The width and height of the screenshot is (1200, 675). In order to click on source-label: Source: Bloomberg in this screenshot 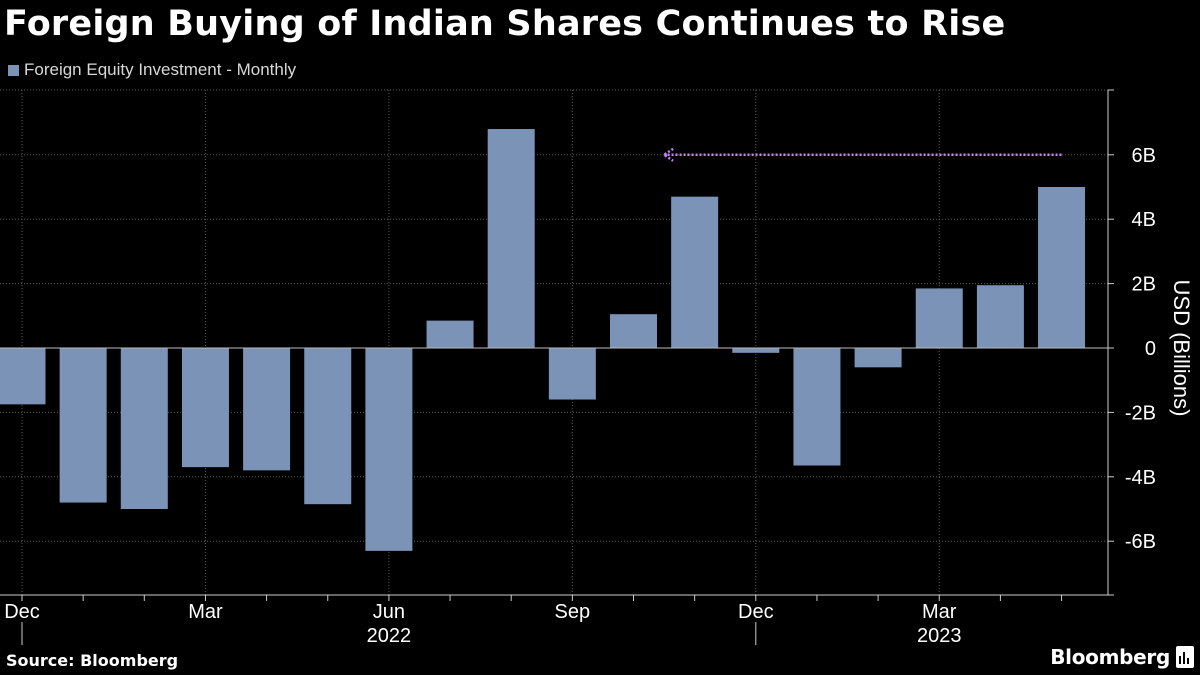, I will do `click(92, 660)`.